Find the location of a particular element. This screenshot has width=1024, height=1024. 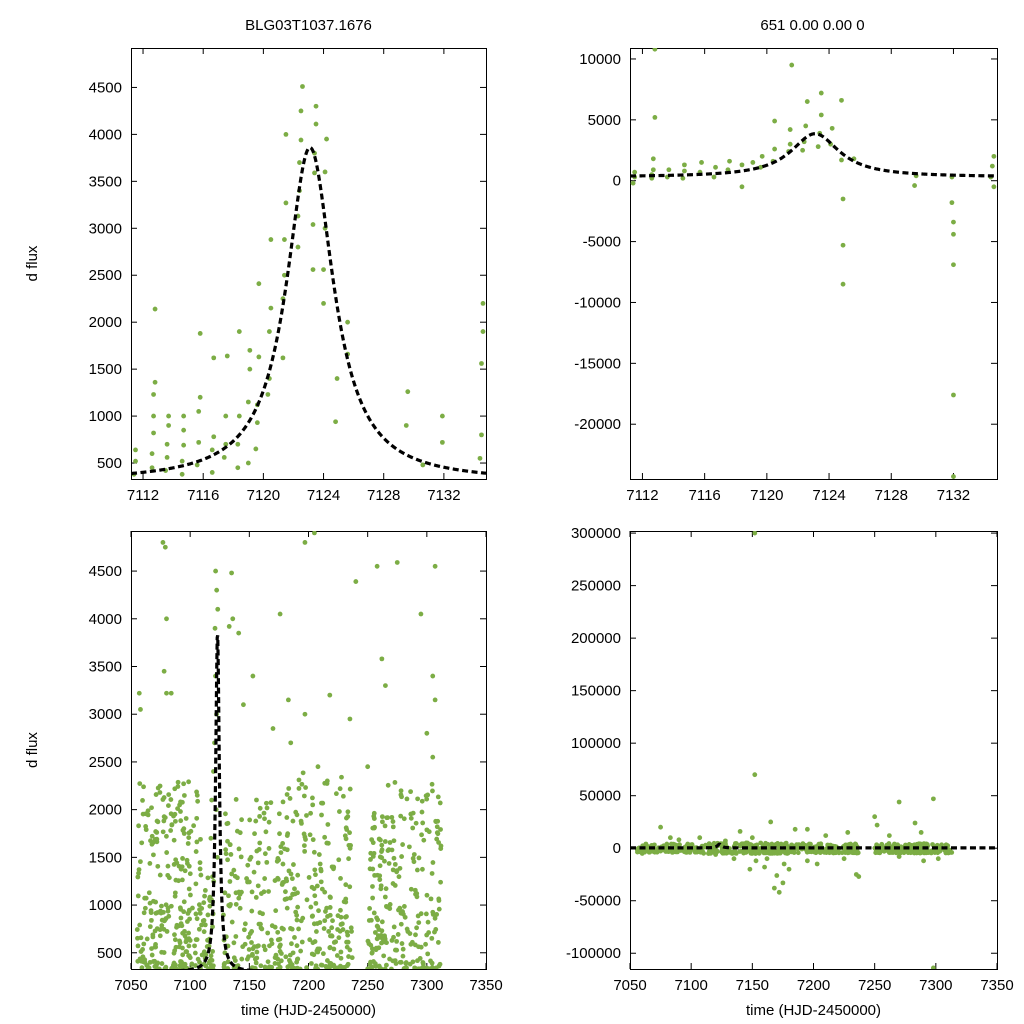

x-tick-label: 7100 is located at coordinates (189, 985).